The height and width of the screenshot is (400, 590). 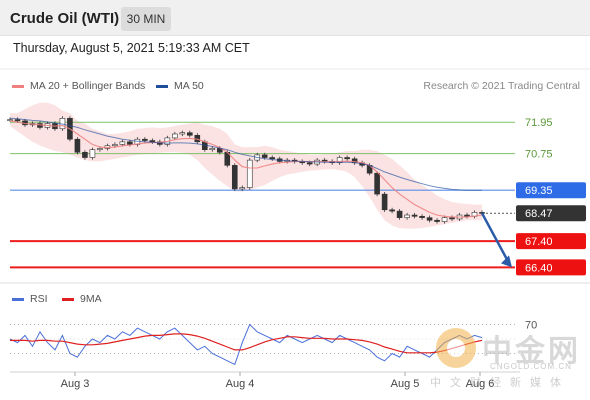 What do you see at coordinates (500, 382) in the screenshot?
I see `watermark-subtitle: 中文财经新媒体` at bounding box center [500, 382].